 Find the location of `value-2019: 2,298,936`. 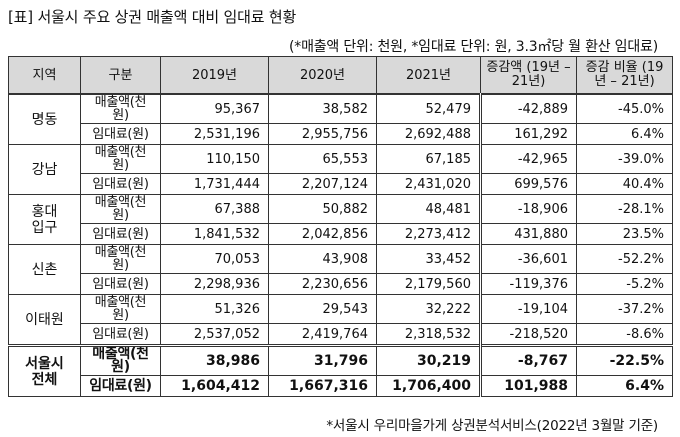

value-2019: 2,298,936 is located at coordinates (214, 284).